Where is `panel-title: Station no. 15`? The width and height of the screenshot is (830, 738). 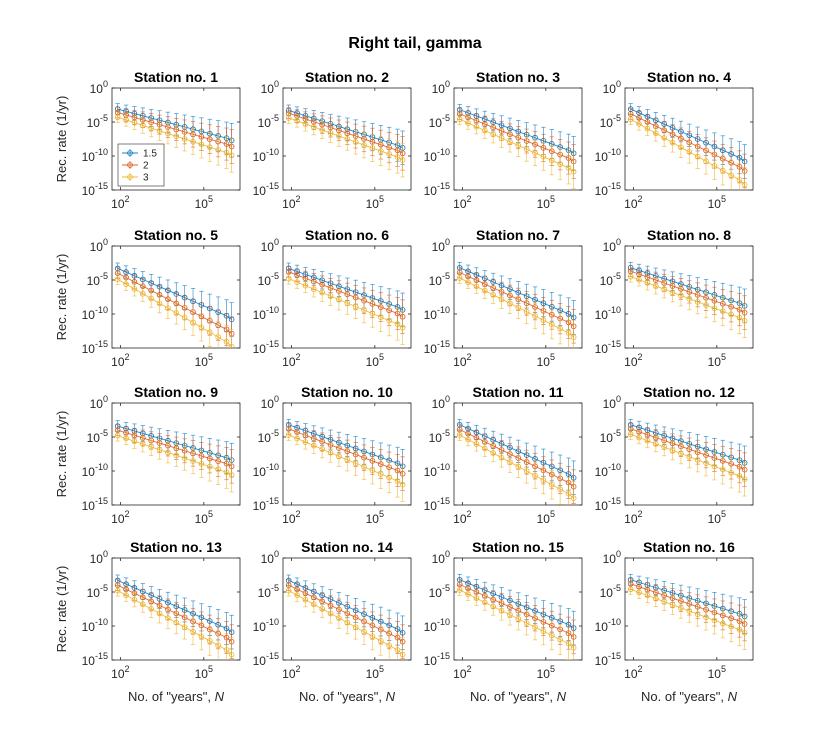
panel-title: Station no. 15 is located at coordinates (518, 547).